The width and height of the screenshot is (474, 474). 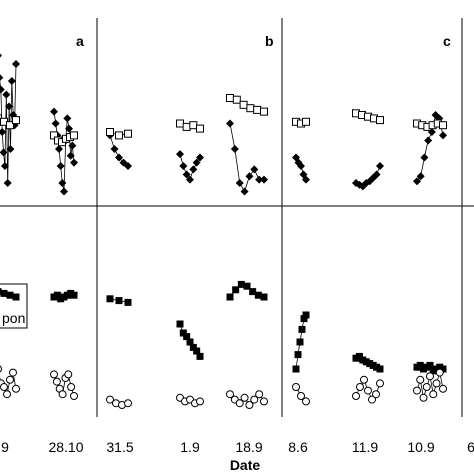 I want to click on x-tick-label: 11.9, so click(x=365, y=447).